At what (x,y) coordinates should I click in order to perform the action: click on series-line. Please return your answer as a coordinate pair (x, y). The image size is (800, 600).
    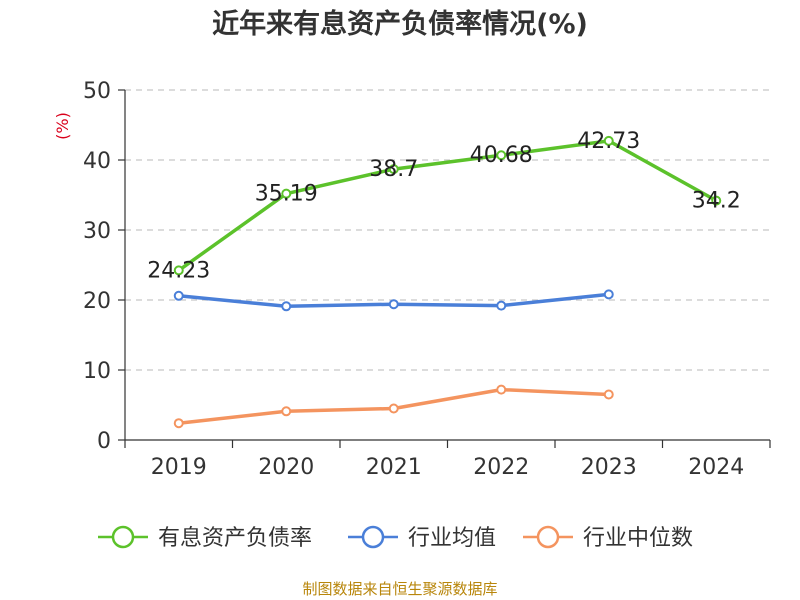
    Looking at the image, I should click on (447, 205).